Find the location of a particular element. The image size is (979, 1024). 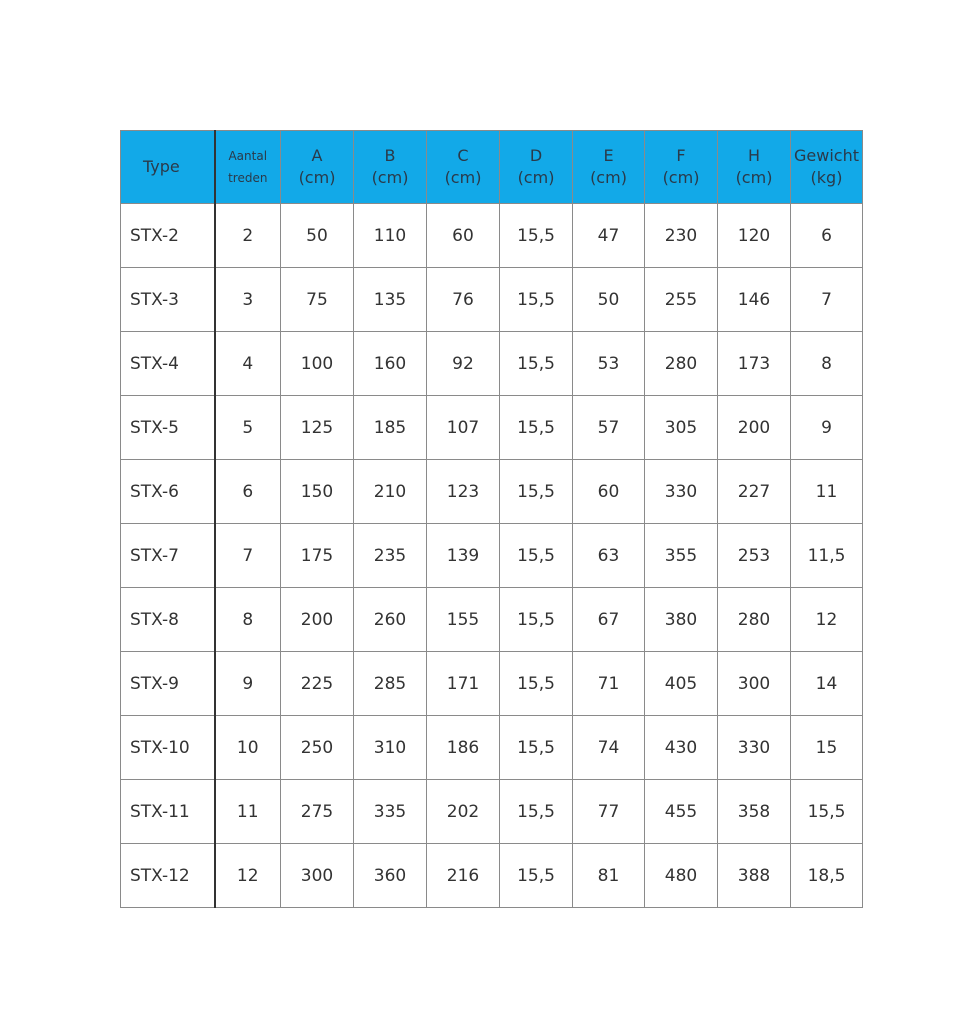

cell-f: 455 is located at coordinates (681, 811).